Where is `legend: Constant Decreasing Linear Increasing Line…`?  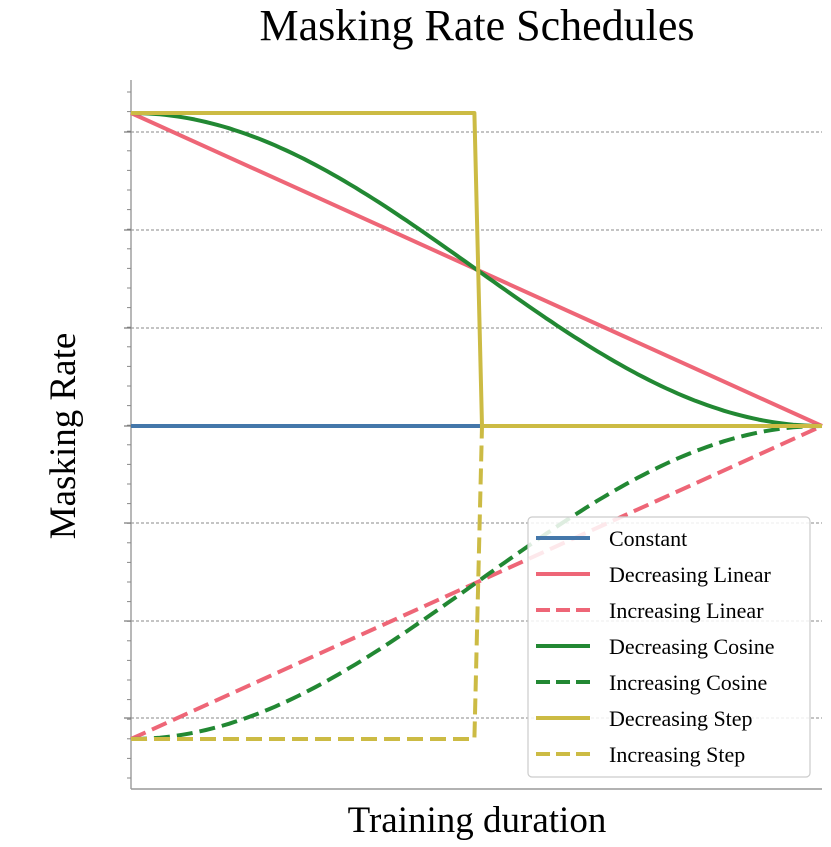 legend: Constant Decreasing Linear Increasing Line… is located at coordinates (669, 647).